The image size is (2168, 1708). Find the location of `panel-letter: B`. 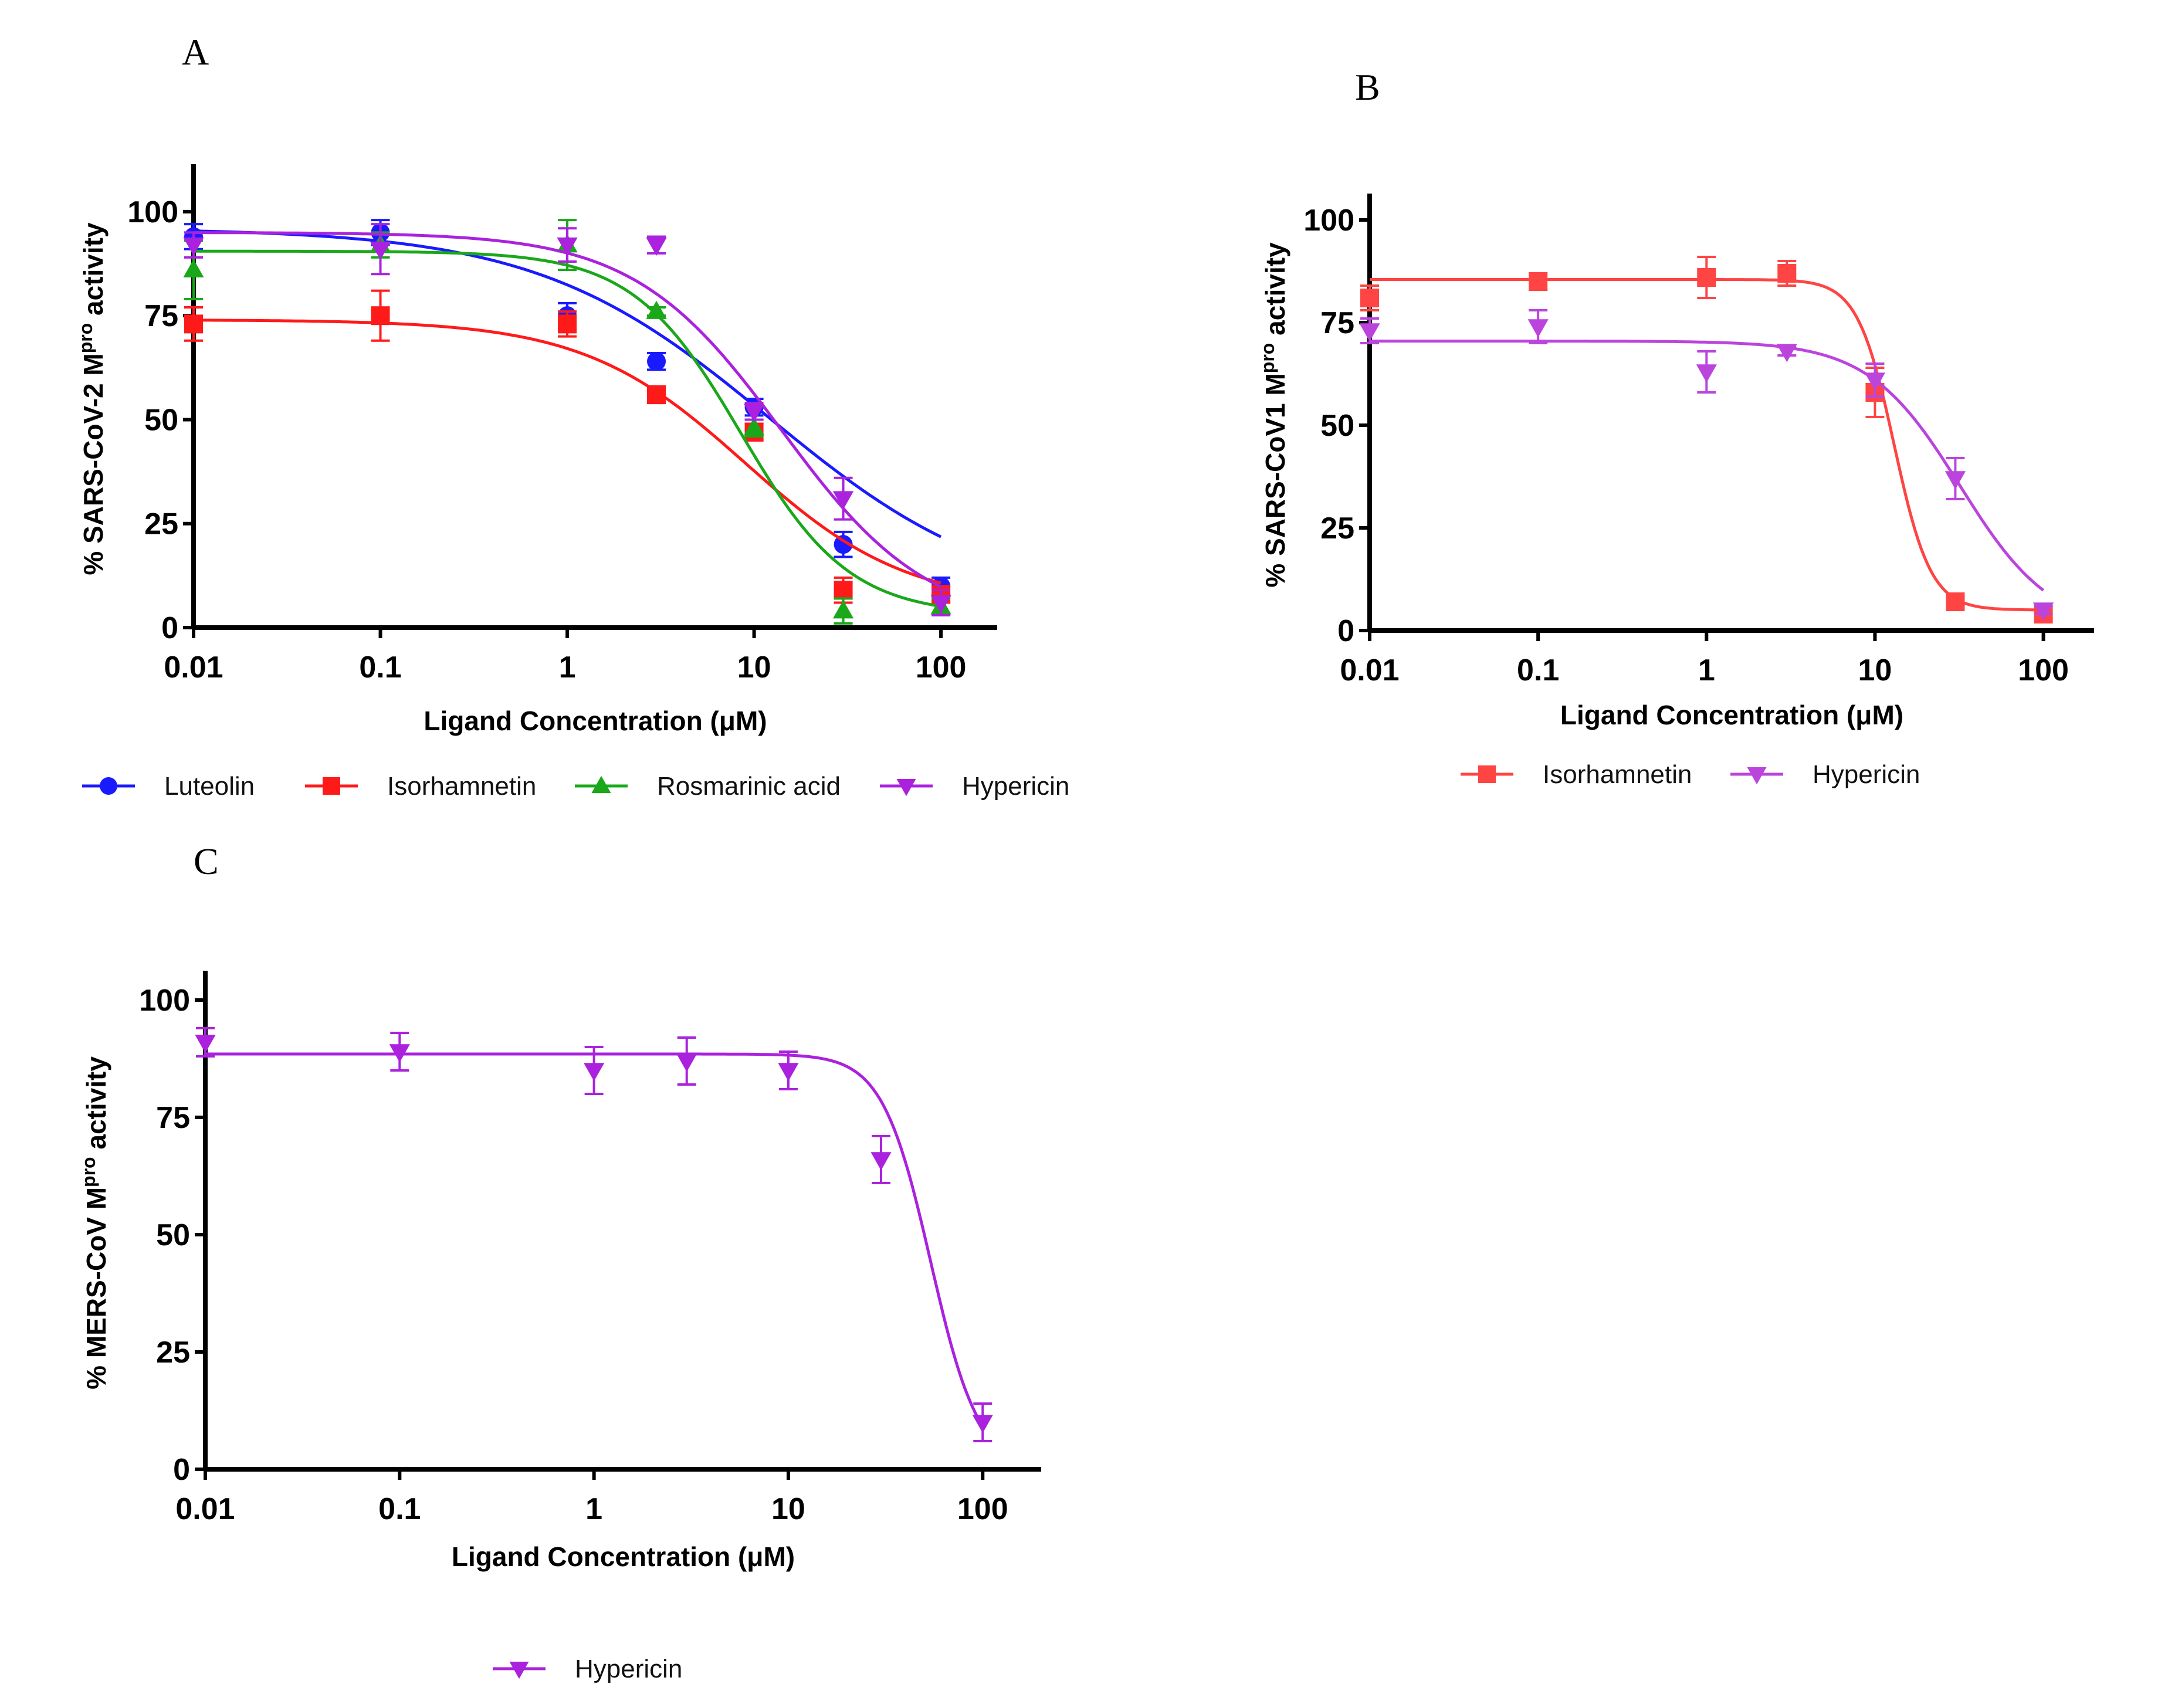

panel-letter: B is located at coordinates (1367, 87).